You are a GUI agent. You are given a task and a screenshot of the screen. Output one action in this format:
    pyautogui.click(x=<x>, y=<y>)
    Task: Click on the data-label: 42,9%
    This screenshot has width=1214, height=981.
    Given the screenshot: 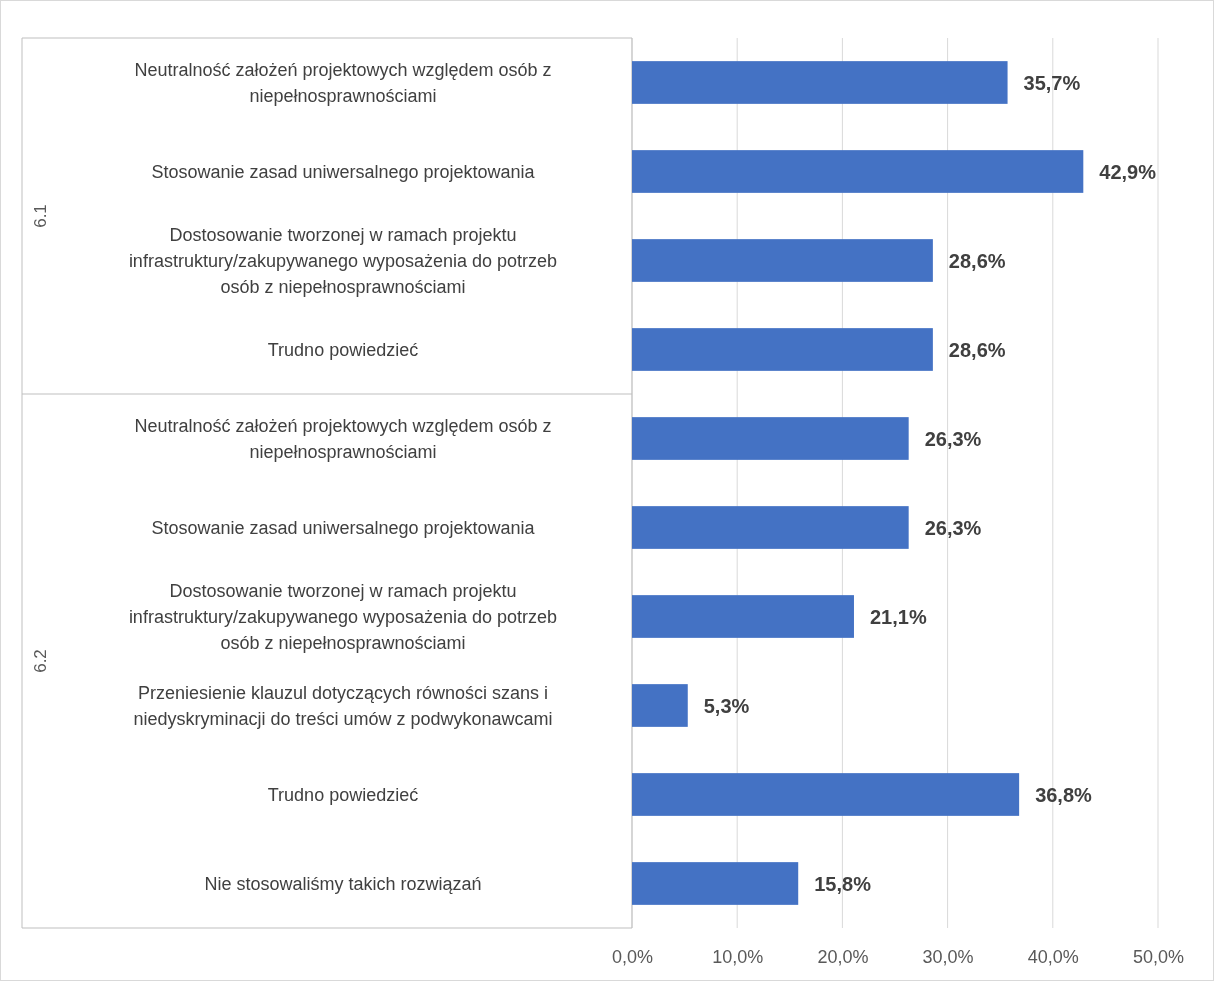 What is the action you would take?
    pyautogui.click(x=1128, y=171)
    